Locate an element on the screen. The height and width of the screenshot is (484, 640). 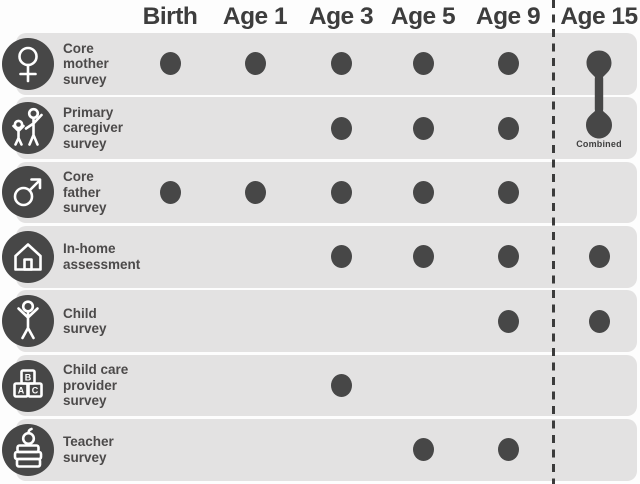
house-icon is located at coordinates (28, 256).